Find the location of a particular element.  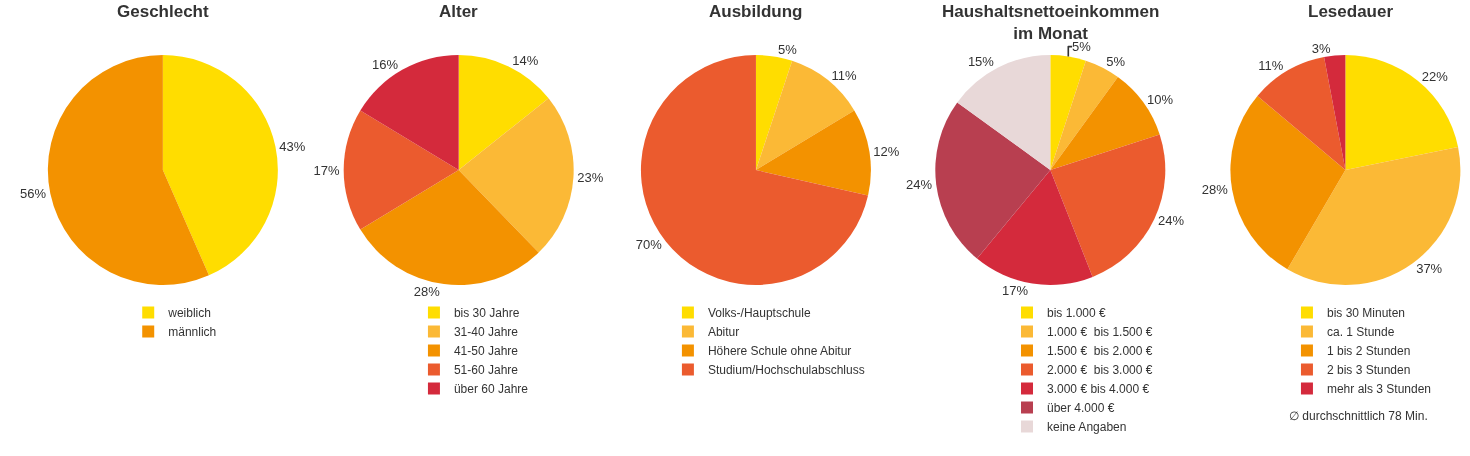

legend-label: männlich is located at coordinates (192, 332).